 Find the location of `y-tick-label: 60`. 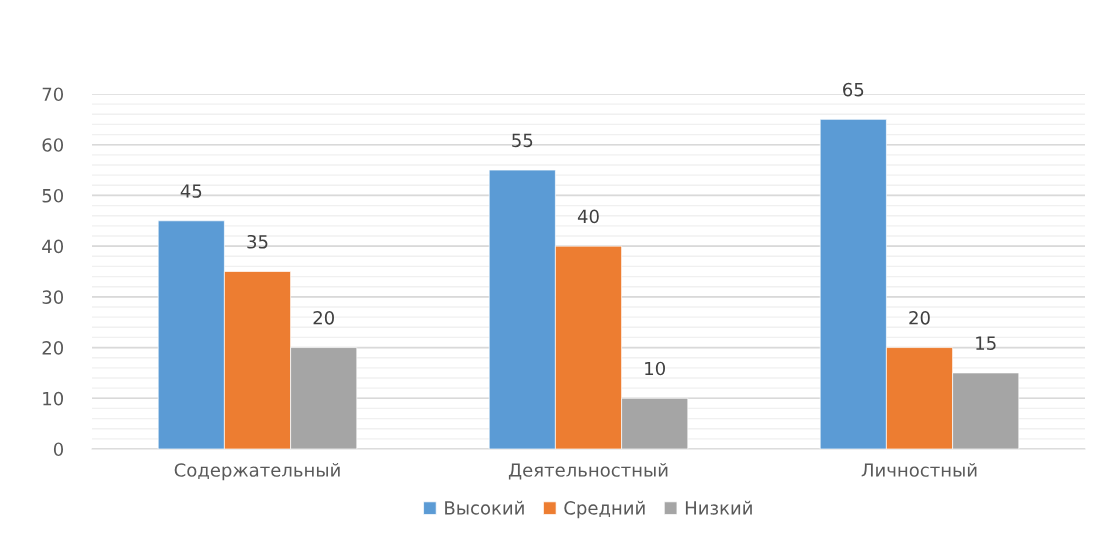

y-tick-label: 60 is located at coordinates (53, 145).